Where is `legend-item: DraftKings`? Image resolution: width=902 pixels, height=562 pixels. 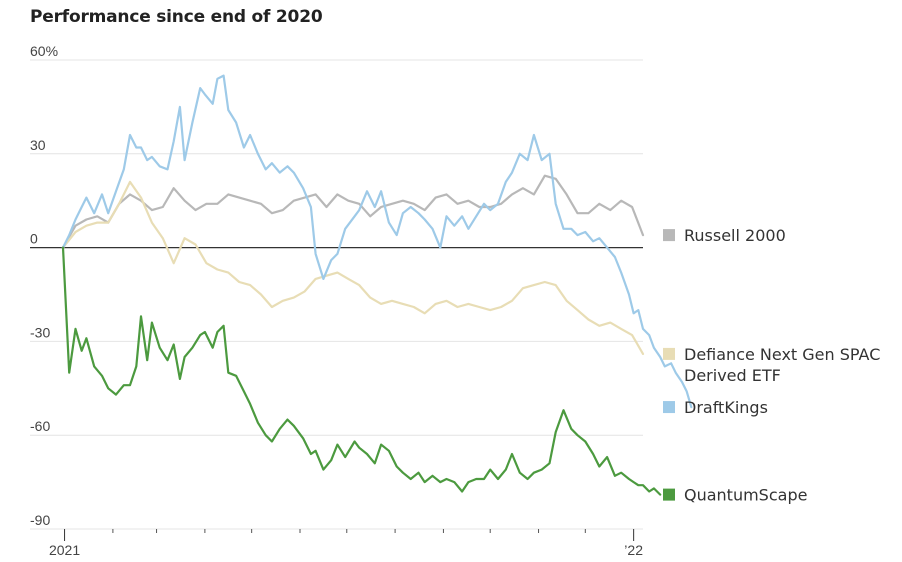
legend-item: DraftKings is located at coordinates (715, 407).